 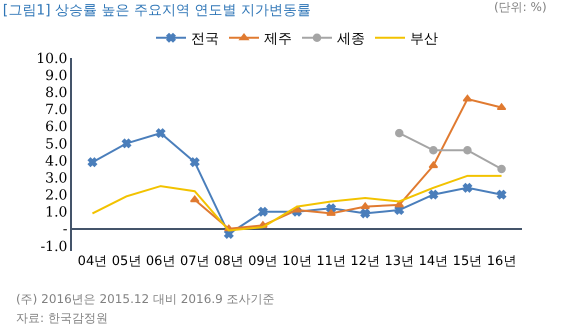 What do you see at coordinates (65, 230) in the screenshot?
I see `y-tick-label: -` at bounding box center [65, 230].